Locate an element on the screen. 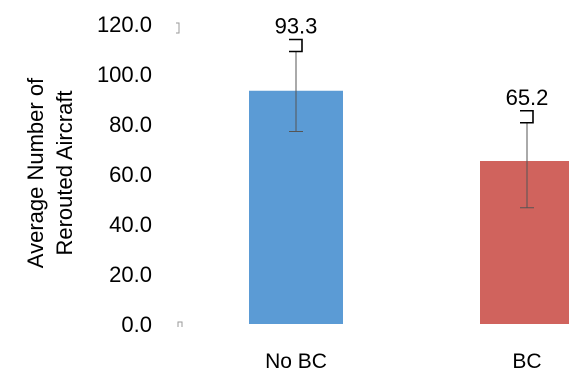  category-label: BC is located at coordinates (526, 361).